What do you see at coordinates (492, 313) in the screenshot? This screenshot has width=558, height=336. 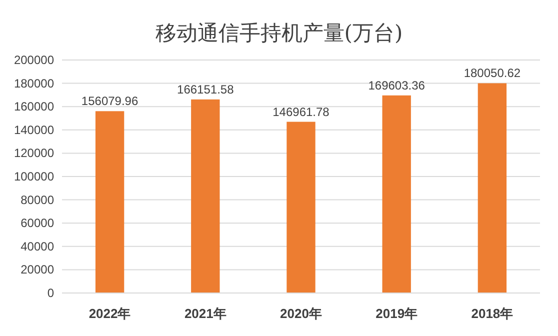 I see `x-tick-label: 2018年` at bounding box center [492, 313].